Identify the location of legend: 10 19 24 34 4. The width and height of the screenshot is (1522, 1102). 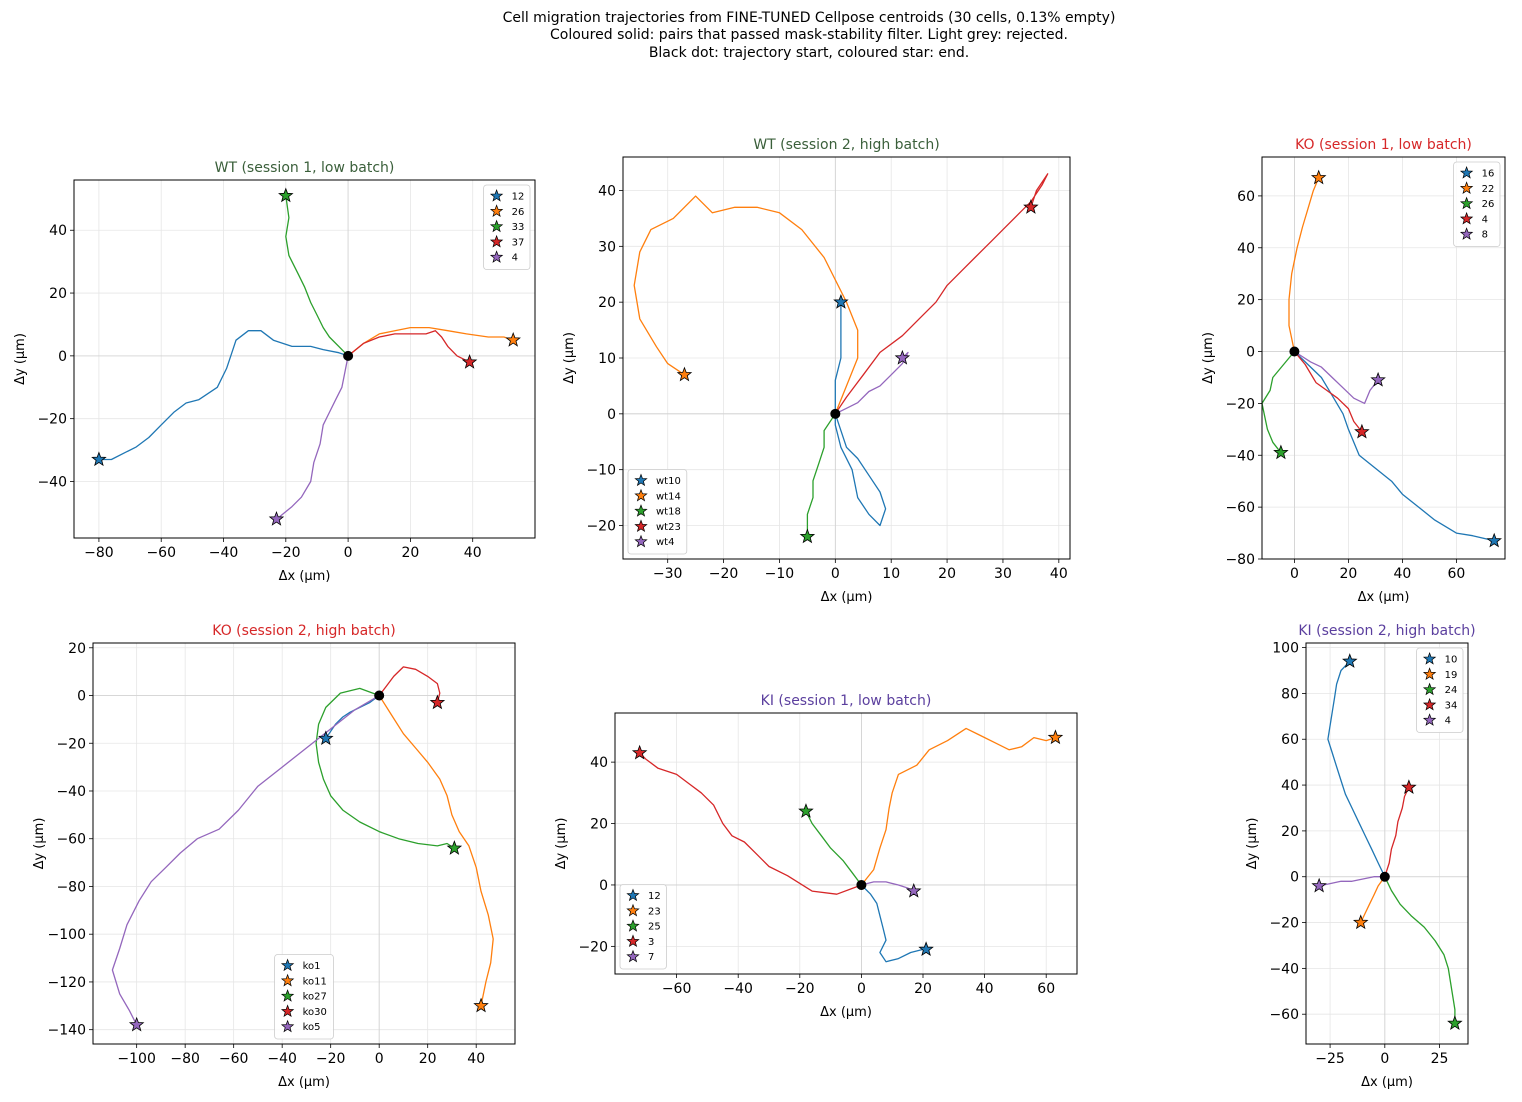
(1440, 690).